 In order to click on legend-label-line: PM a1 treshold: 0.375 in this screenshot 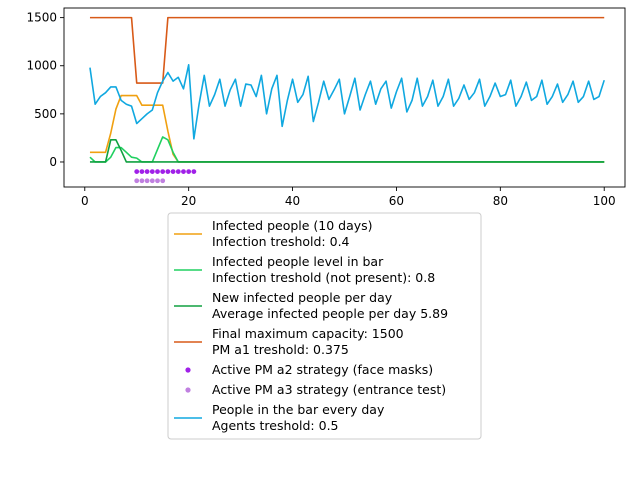, I will do `click(280, 349)`.